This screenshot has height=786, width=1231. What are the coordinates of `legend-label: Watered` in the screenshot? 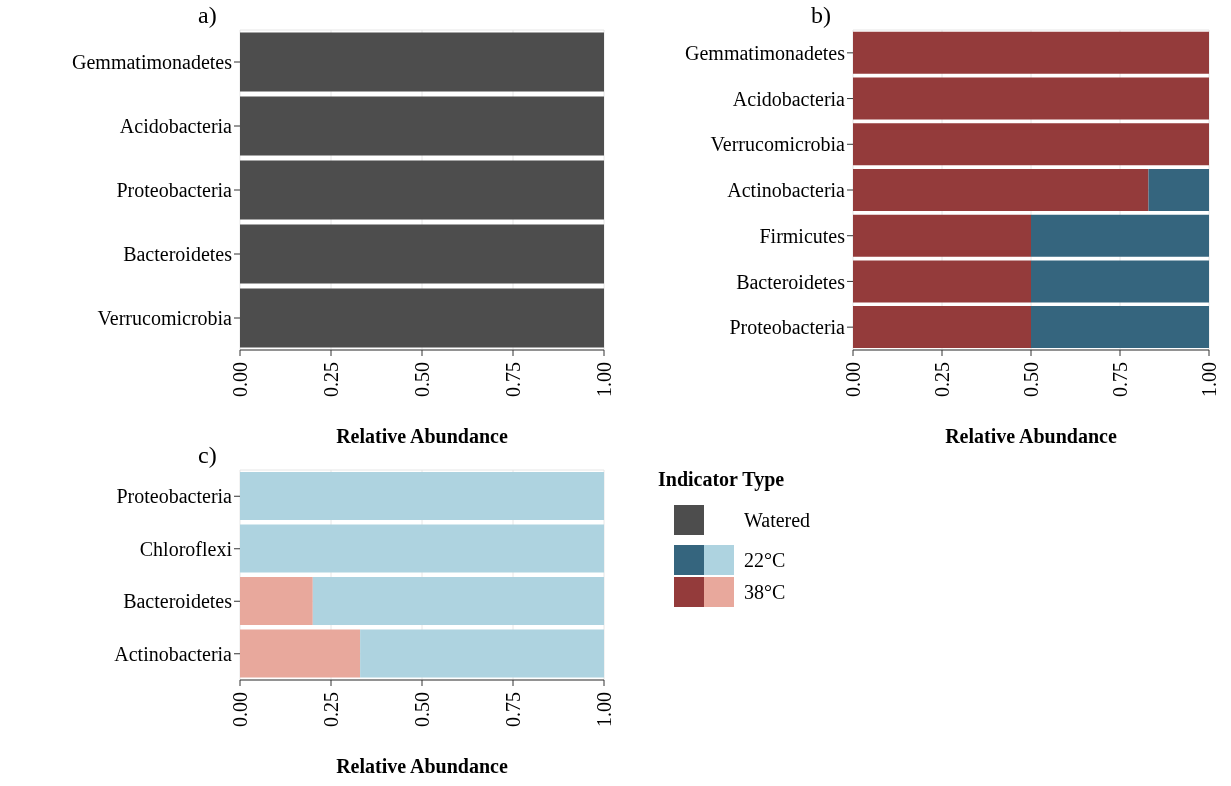 It's located at (777, 520).